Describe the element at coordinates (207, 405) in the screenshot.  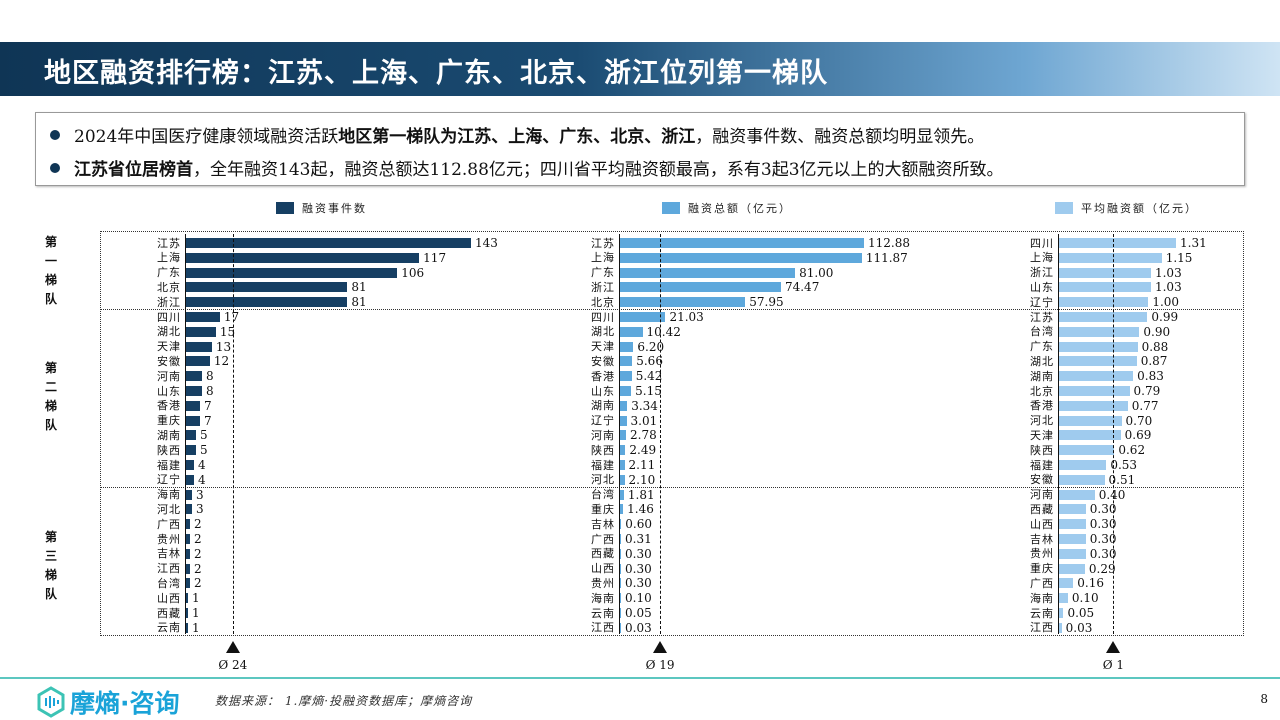
I see `value-label: 7` at that location.